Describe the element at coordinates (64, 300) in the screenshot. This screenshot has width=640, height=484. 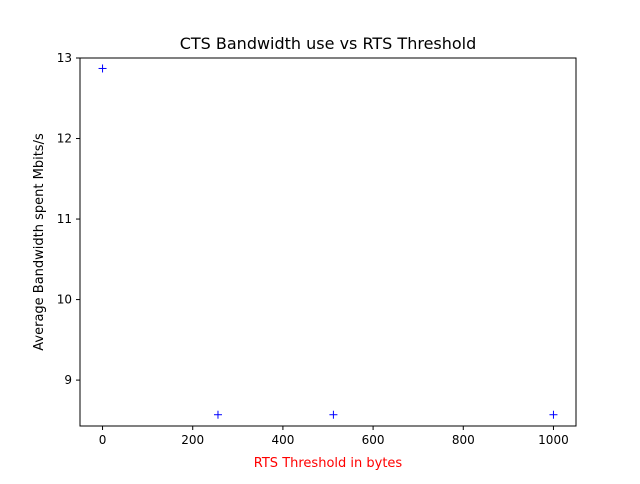
I see `y-tick-label: 10` at that location.